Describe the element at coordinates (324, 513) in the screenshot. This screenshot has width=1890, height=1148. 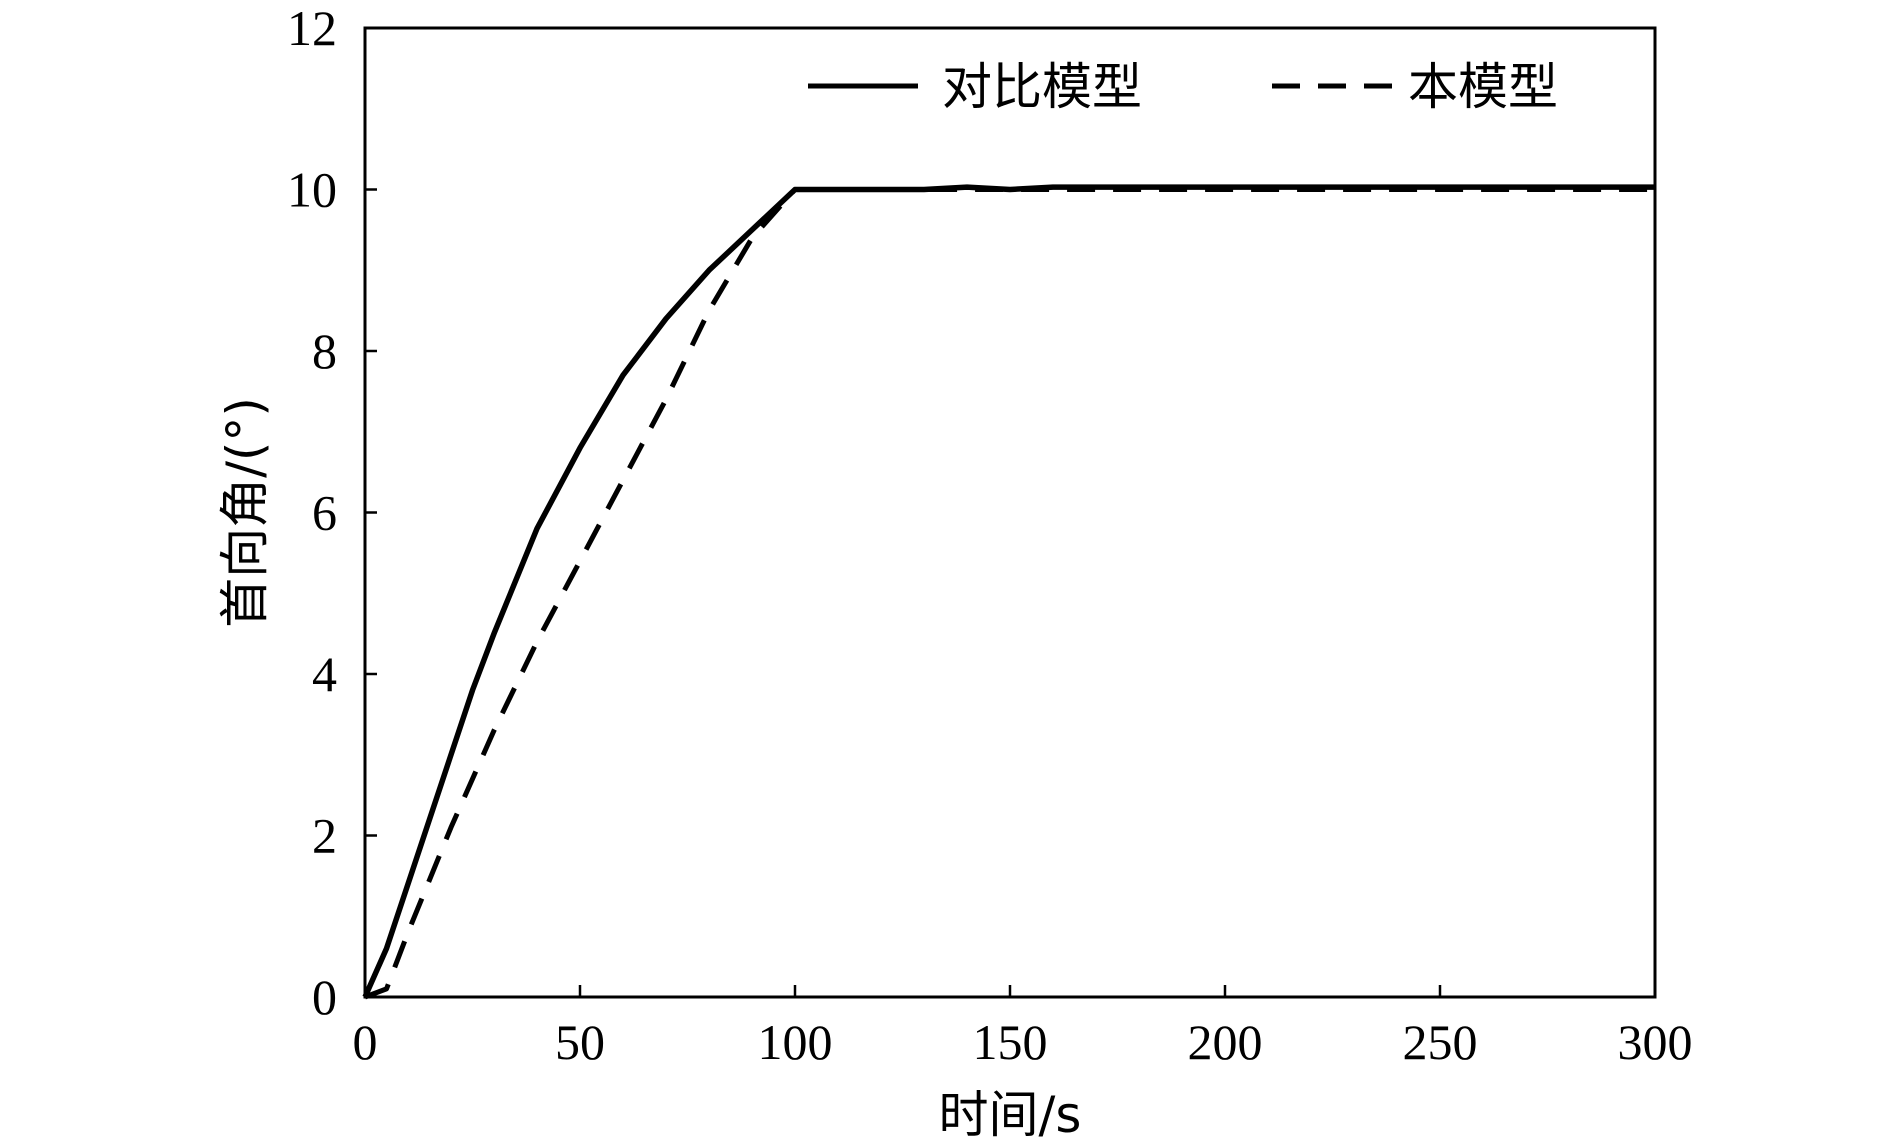
I see `y-tick-label: 6` at that location.